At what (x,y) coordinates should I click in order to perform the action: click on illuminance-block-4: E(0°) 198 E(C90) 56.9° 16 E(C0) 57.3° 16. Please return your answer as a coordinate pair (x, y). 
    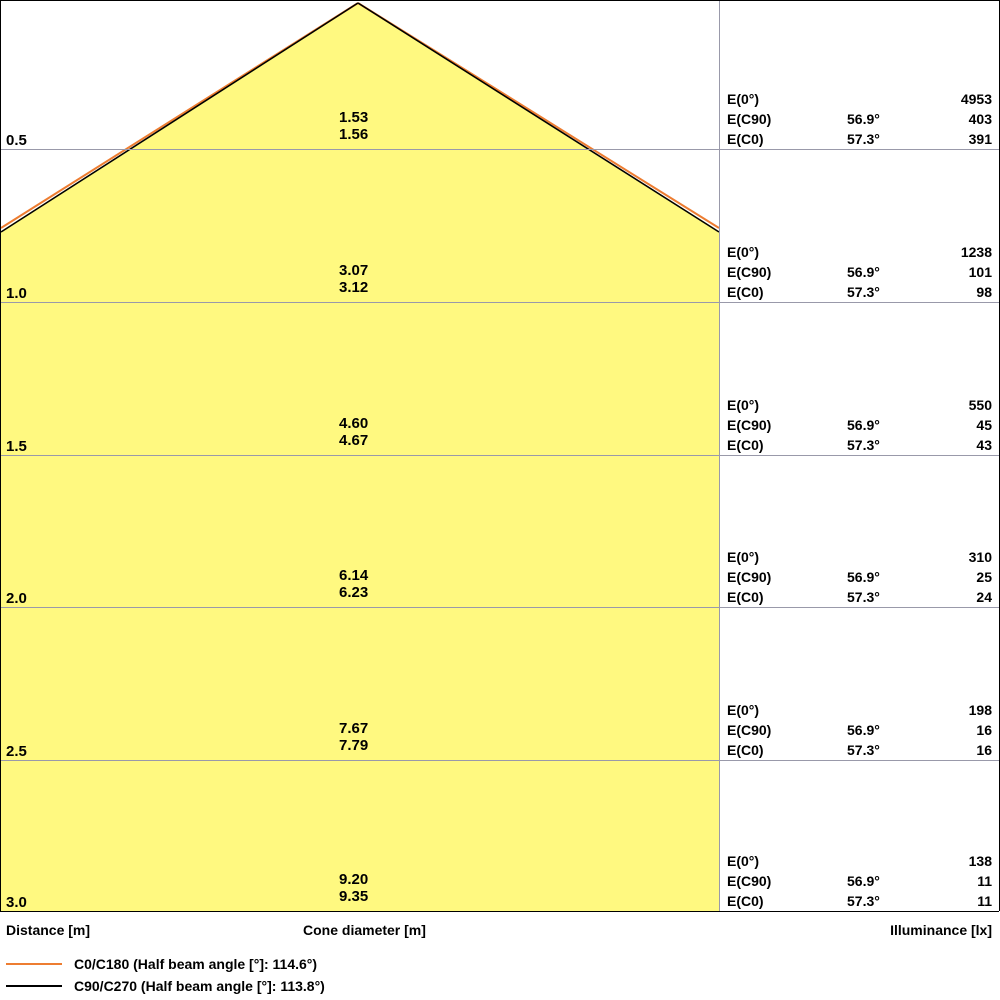
    Looking at the image, I should click on (859, 730).